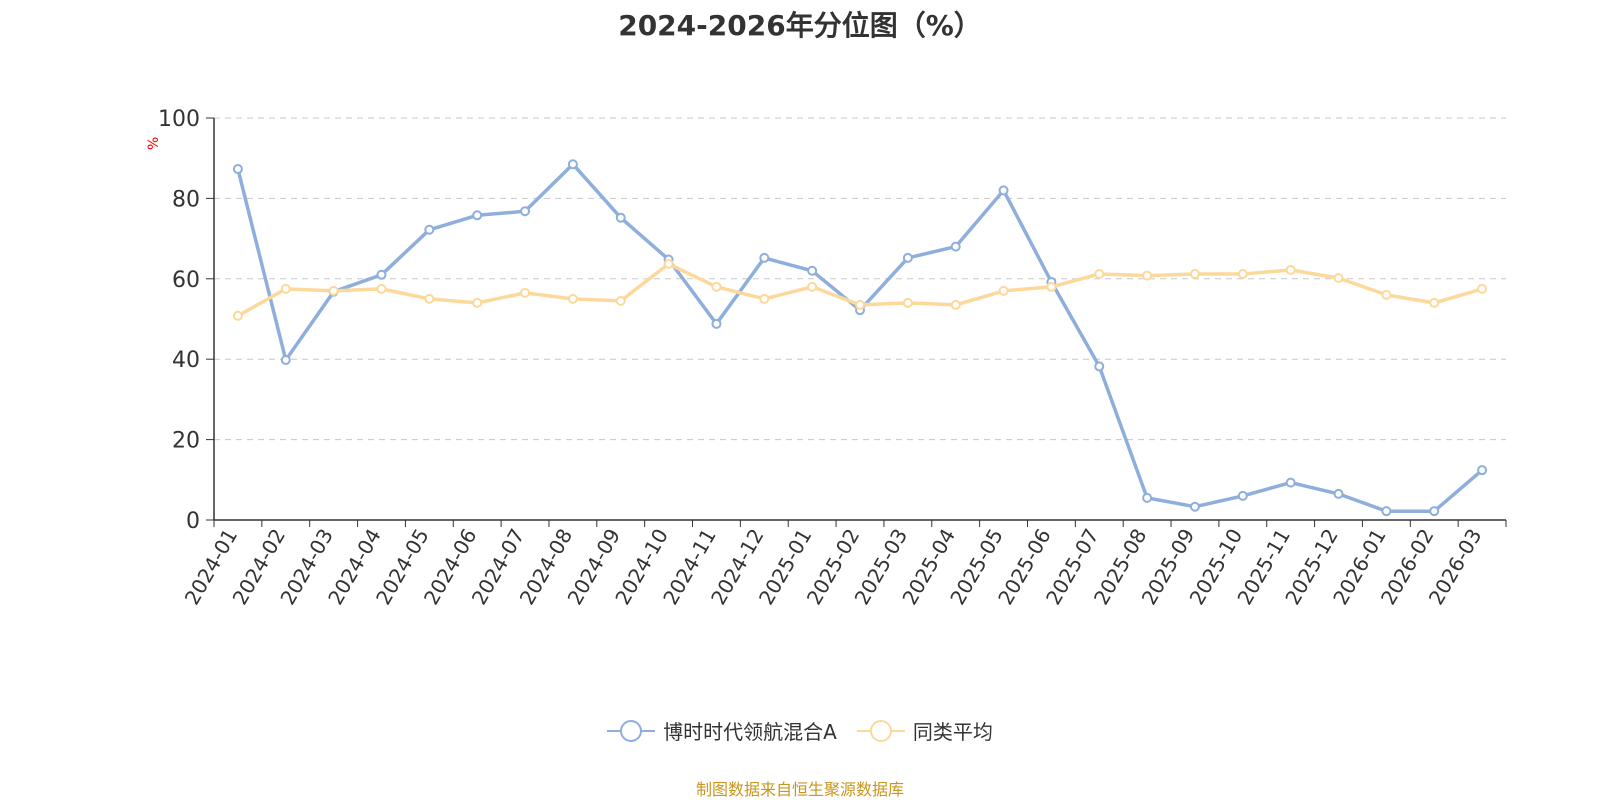  Describe the element at coordinates (186, 280) in the screenshot. I see `y-tick-label: 60` at that location.